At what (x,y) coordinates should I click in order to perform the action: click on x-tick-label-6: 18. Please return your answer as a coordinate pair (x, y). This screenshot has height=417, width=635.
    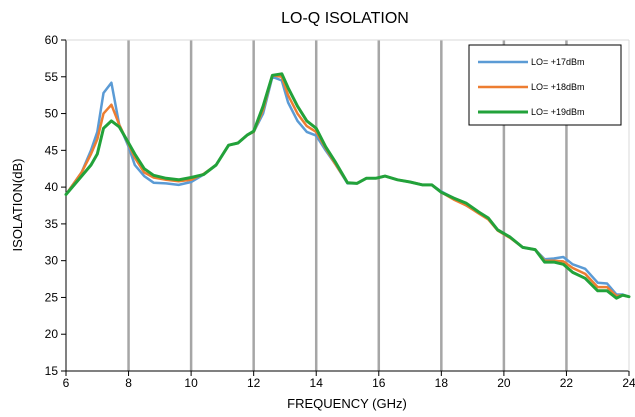
    Looking at the image, I should click on (442, 383).